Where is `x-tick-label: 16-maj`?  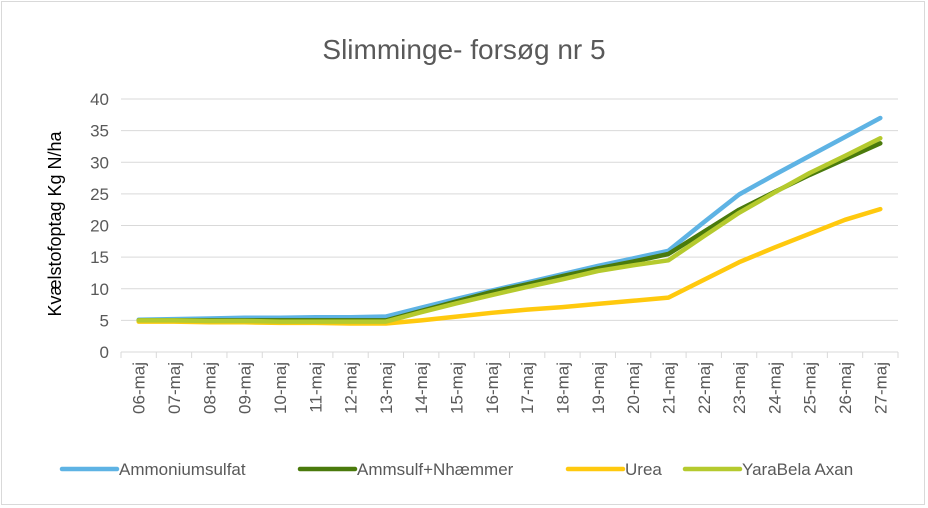 x-tick-label: 16-maj is located at coordinates (492, 388).